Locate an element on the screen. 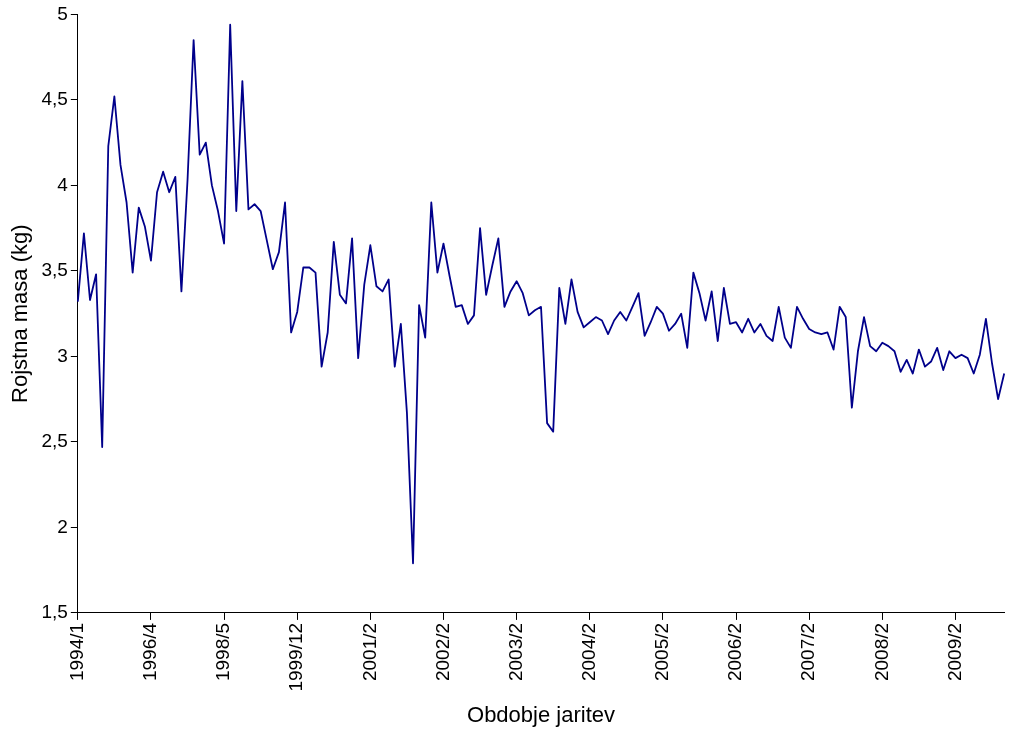 The width and height of the screenshot is (1030, 737). x-tick-label: 2007/2 is located at coordinates (808, 652).